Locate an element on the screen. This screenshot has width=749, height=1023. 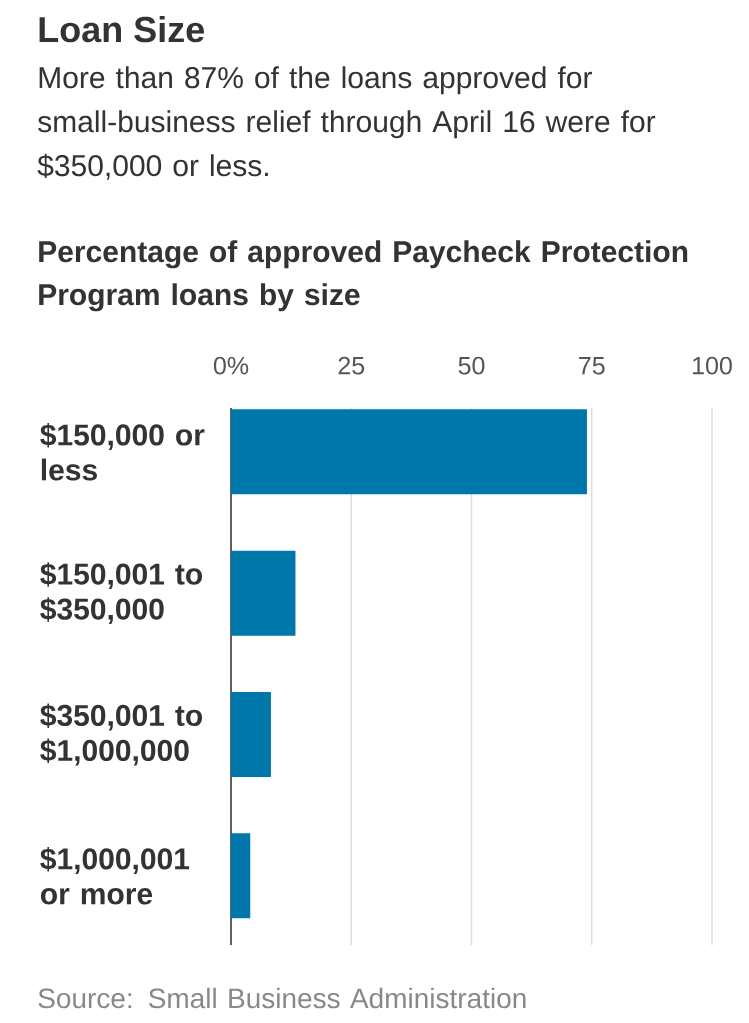
x-tick-label: 0% is located at coordinates (231, 365).